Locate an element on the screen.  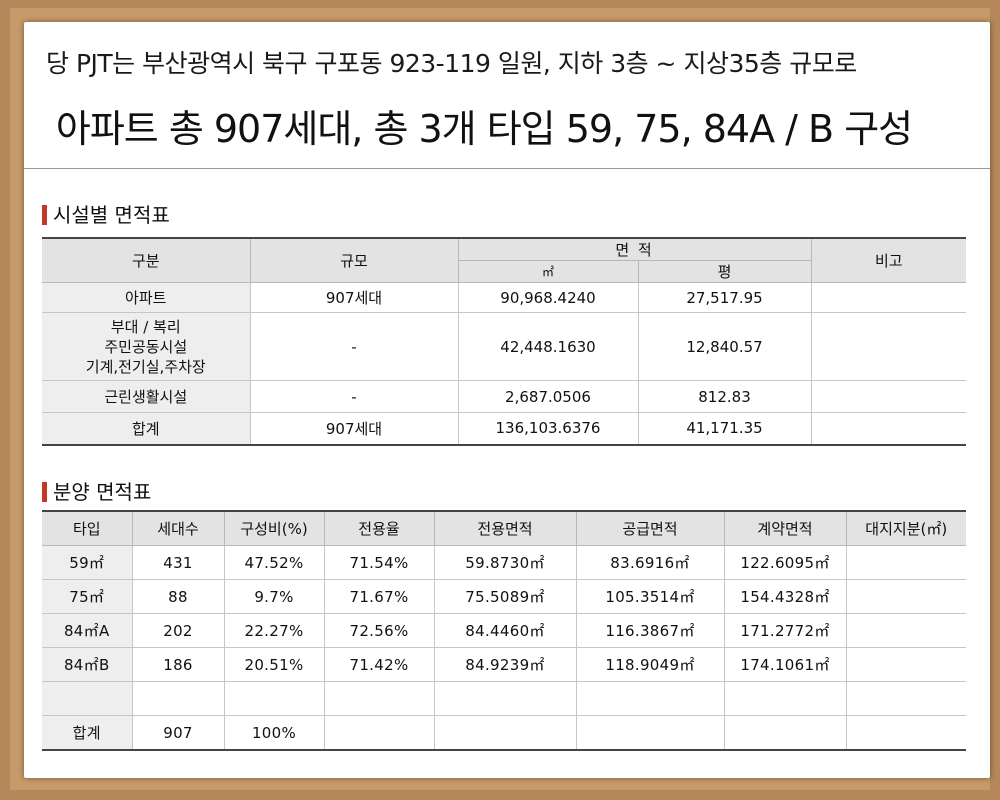
cell-supply-area: 105.3514㎡ is located at coordinates (650, 596).